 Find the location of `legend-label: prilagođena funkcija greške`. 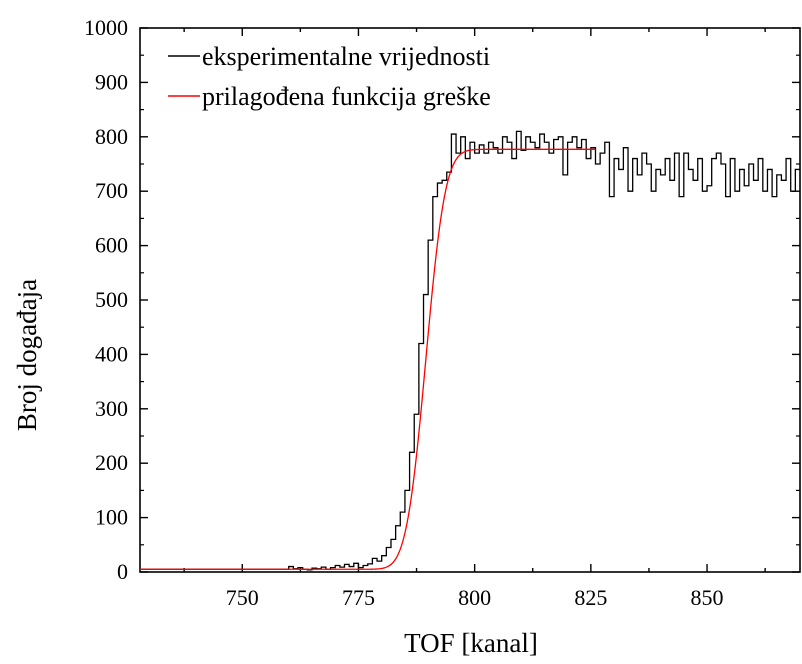

legend-label: prilagođena funkcija greške is located at coordinates (346, 96).